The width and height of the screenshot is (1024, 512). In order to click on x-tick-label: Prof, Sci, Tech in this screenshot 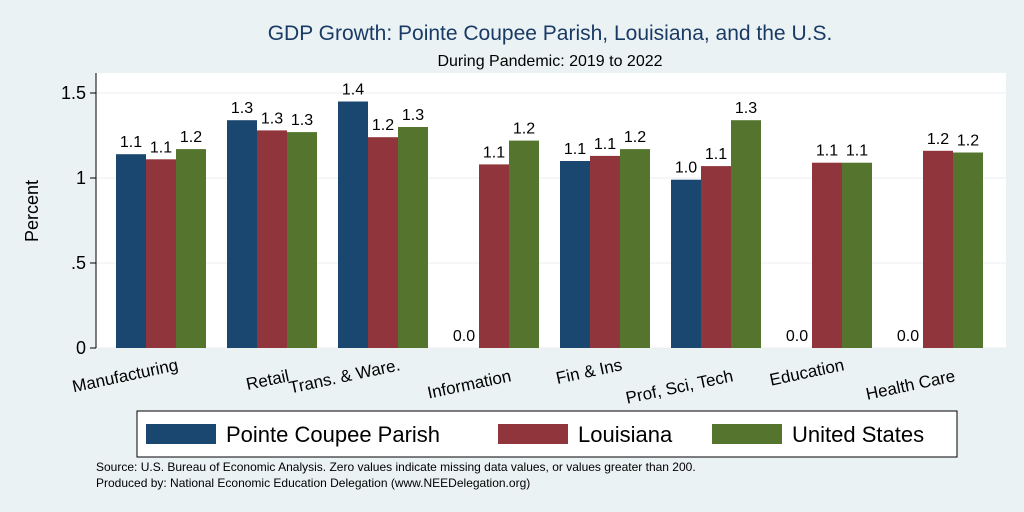, I will do `click(679, 386)`.